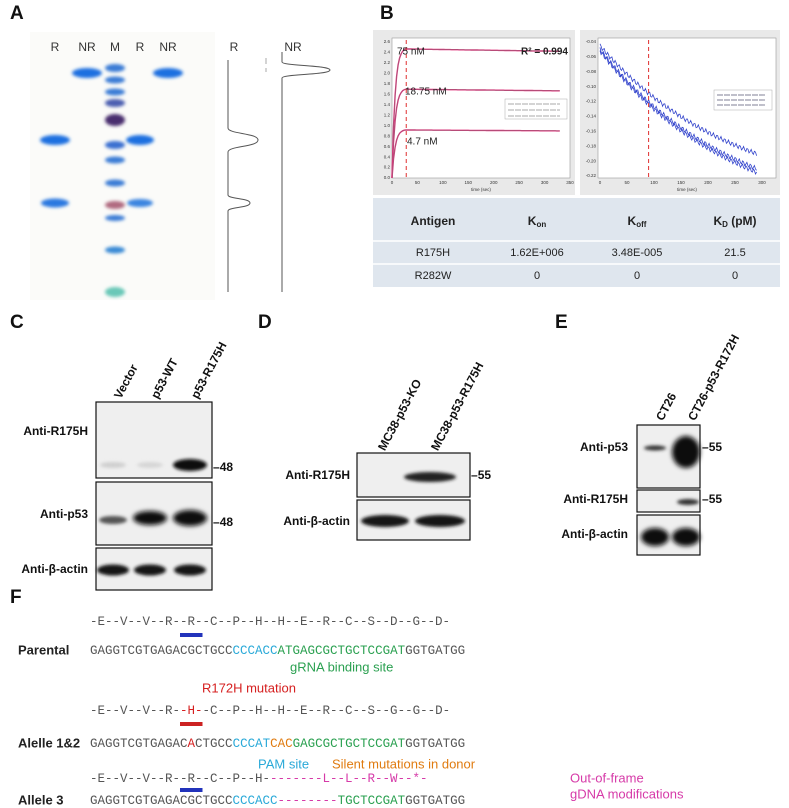 This screenshot has height=808, width=789. What do you see at coordinates (17, 13) in the screenshot?
I see `panel-label: A` at bounding box center [17, 13].